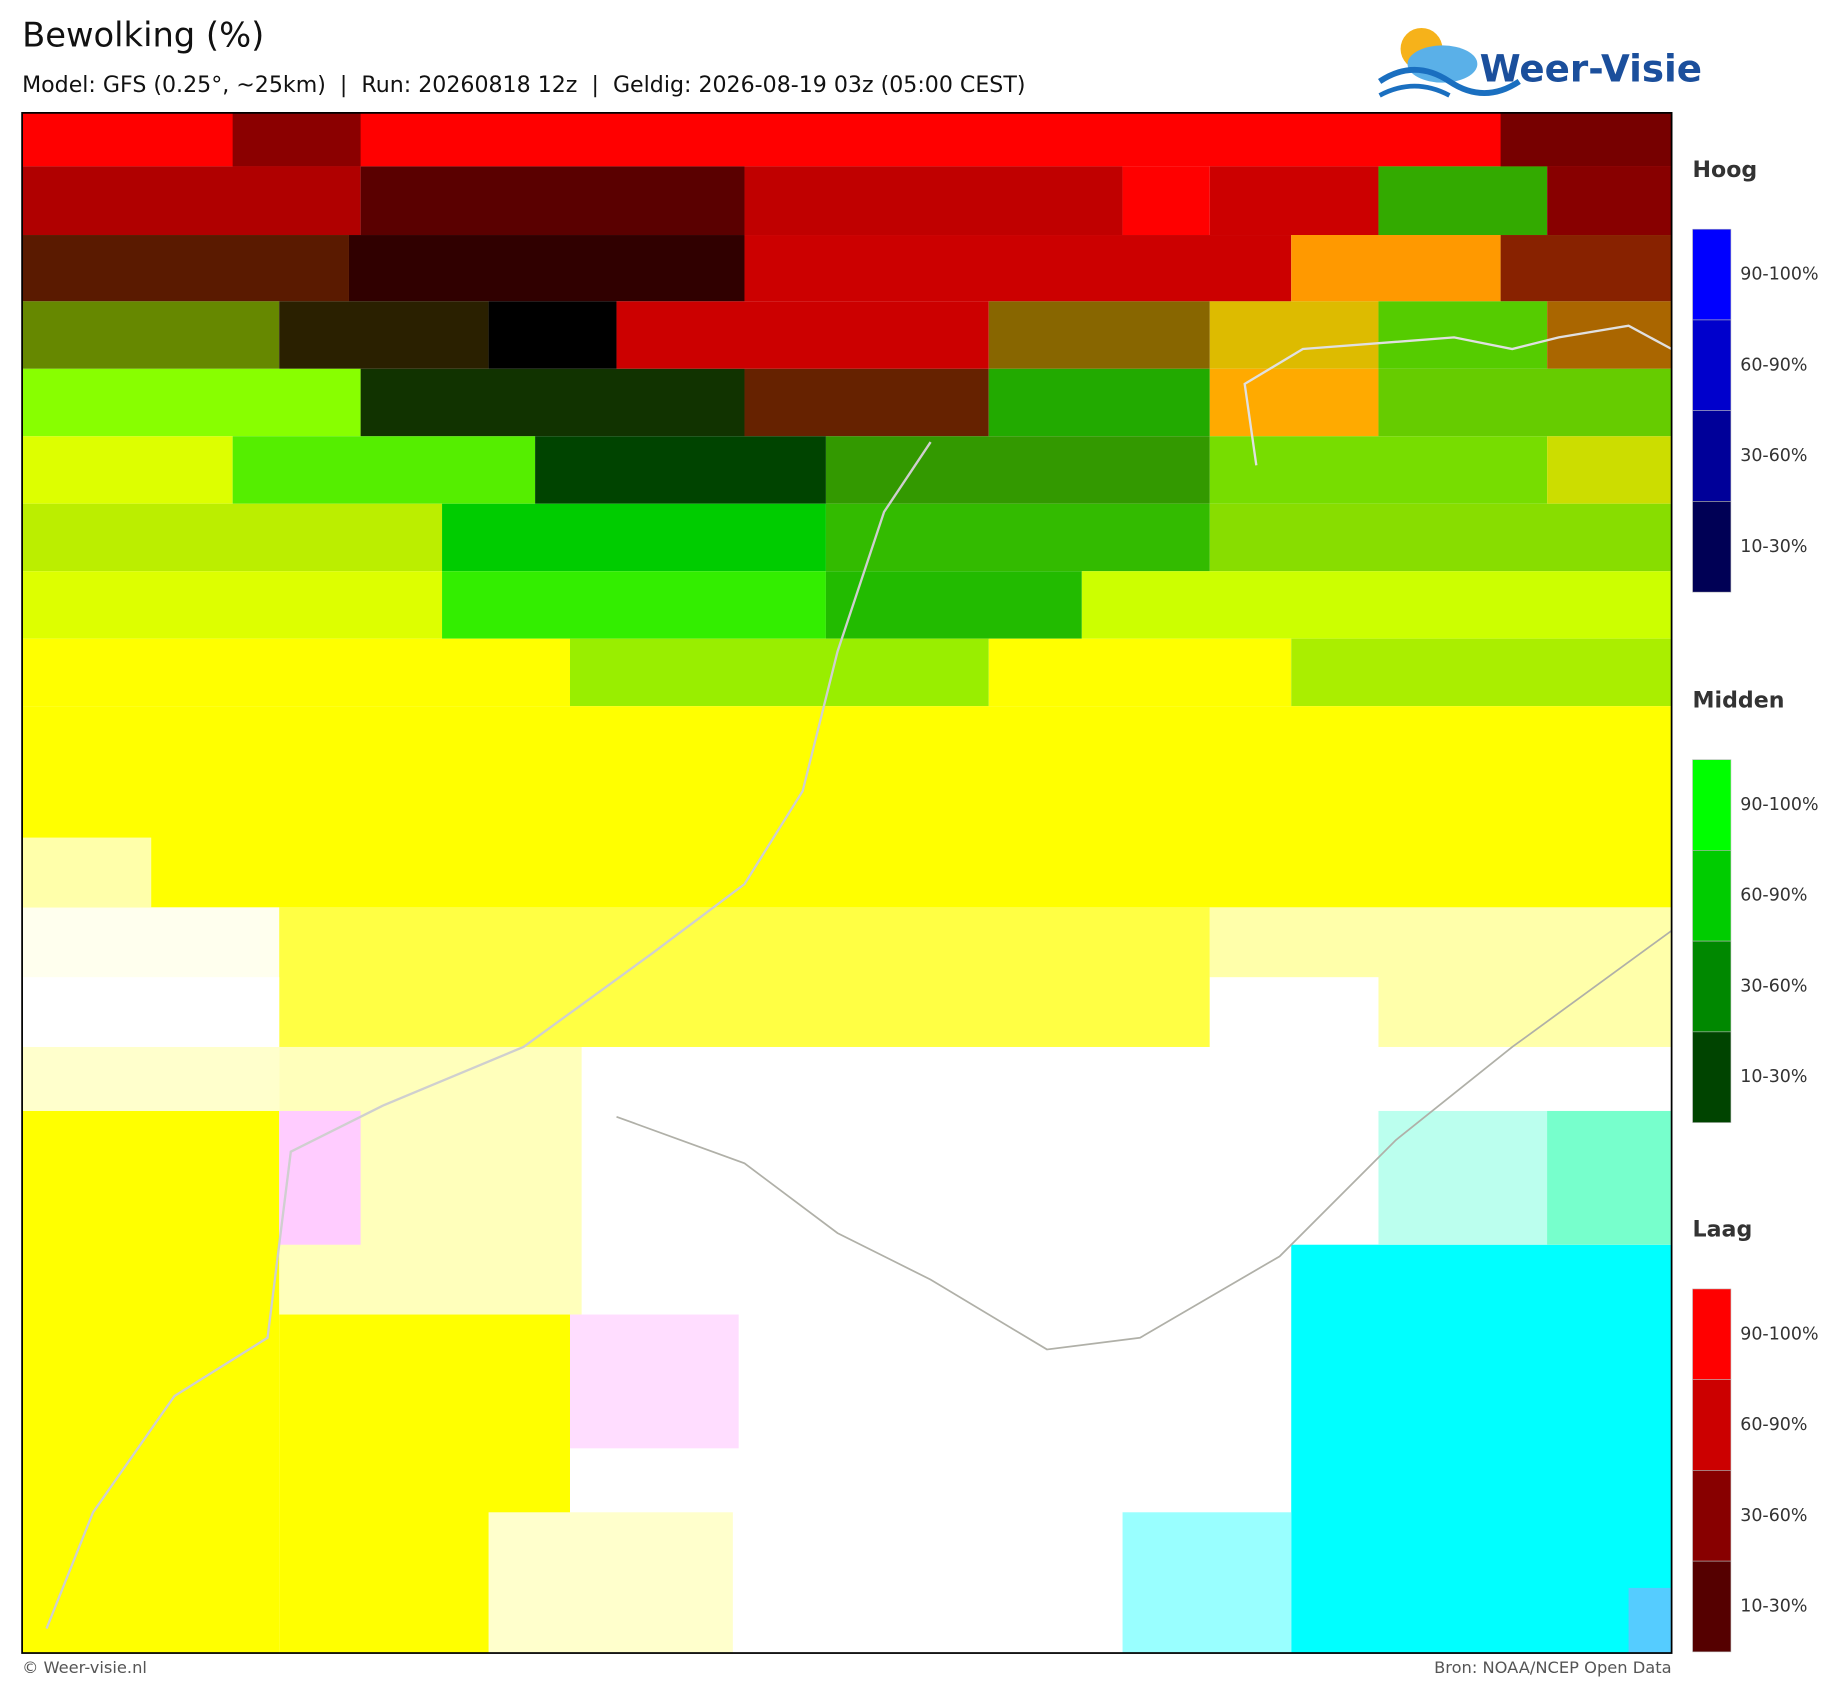 The width and height of the screenshot is (1824, 1681). What do you see at coordinates (1723, 1230) in the screenshot?
I see `legend-title: Laag` at bounding box center [1723, 1230].